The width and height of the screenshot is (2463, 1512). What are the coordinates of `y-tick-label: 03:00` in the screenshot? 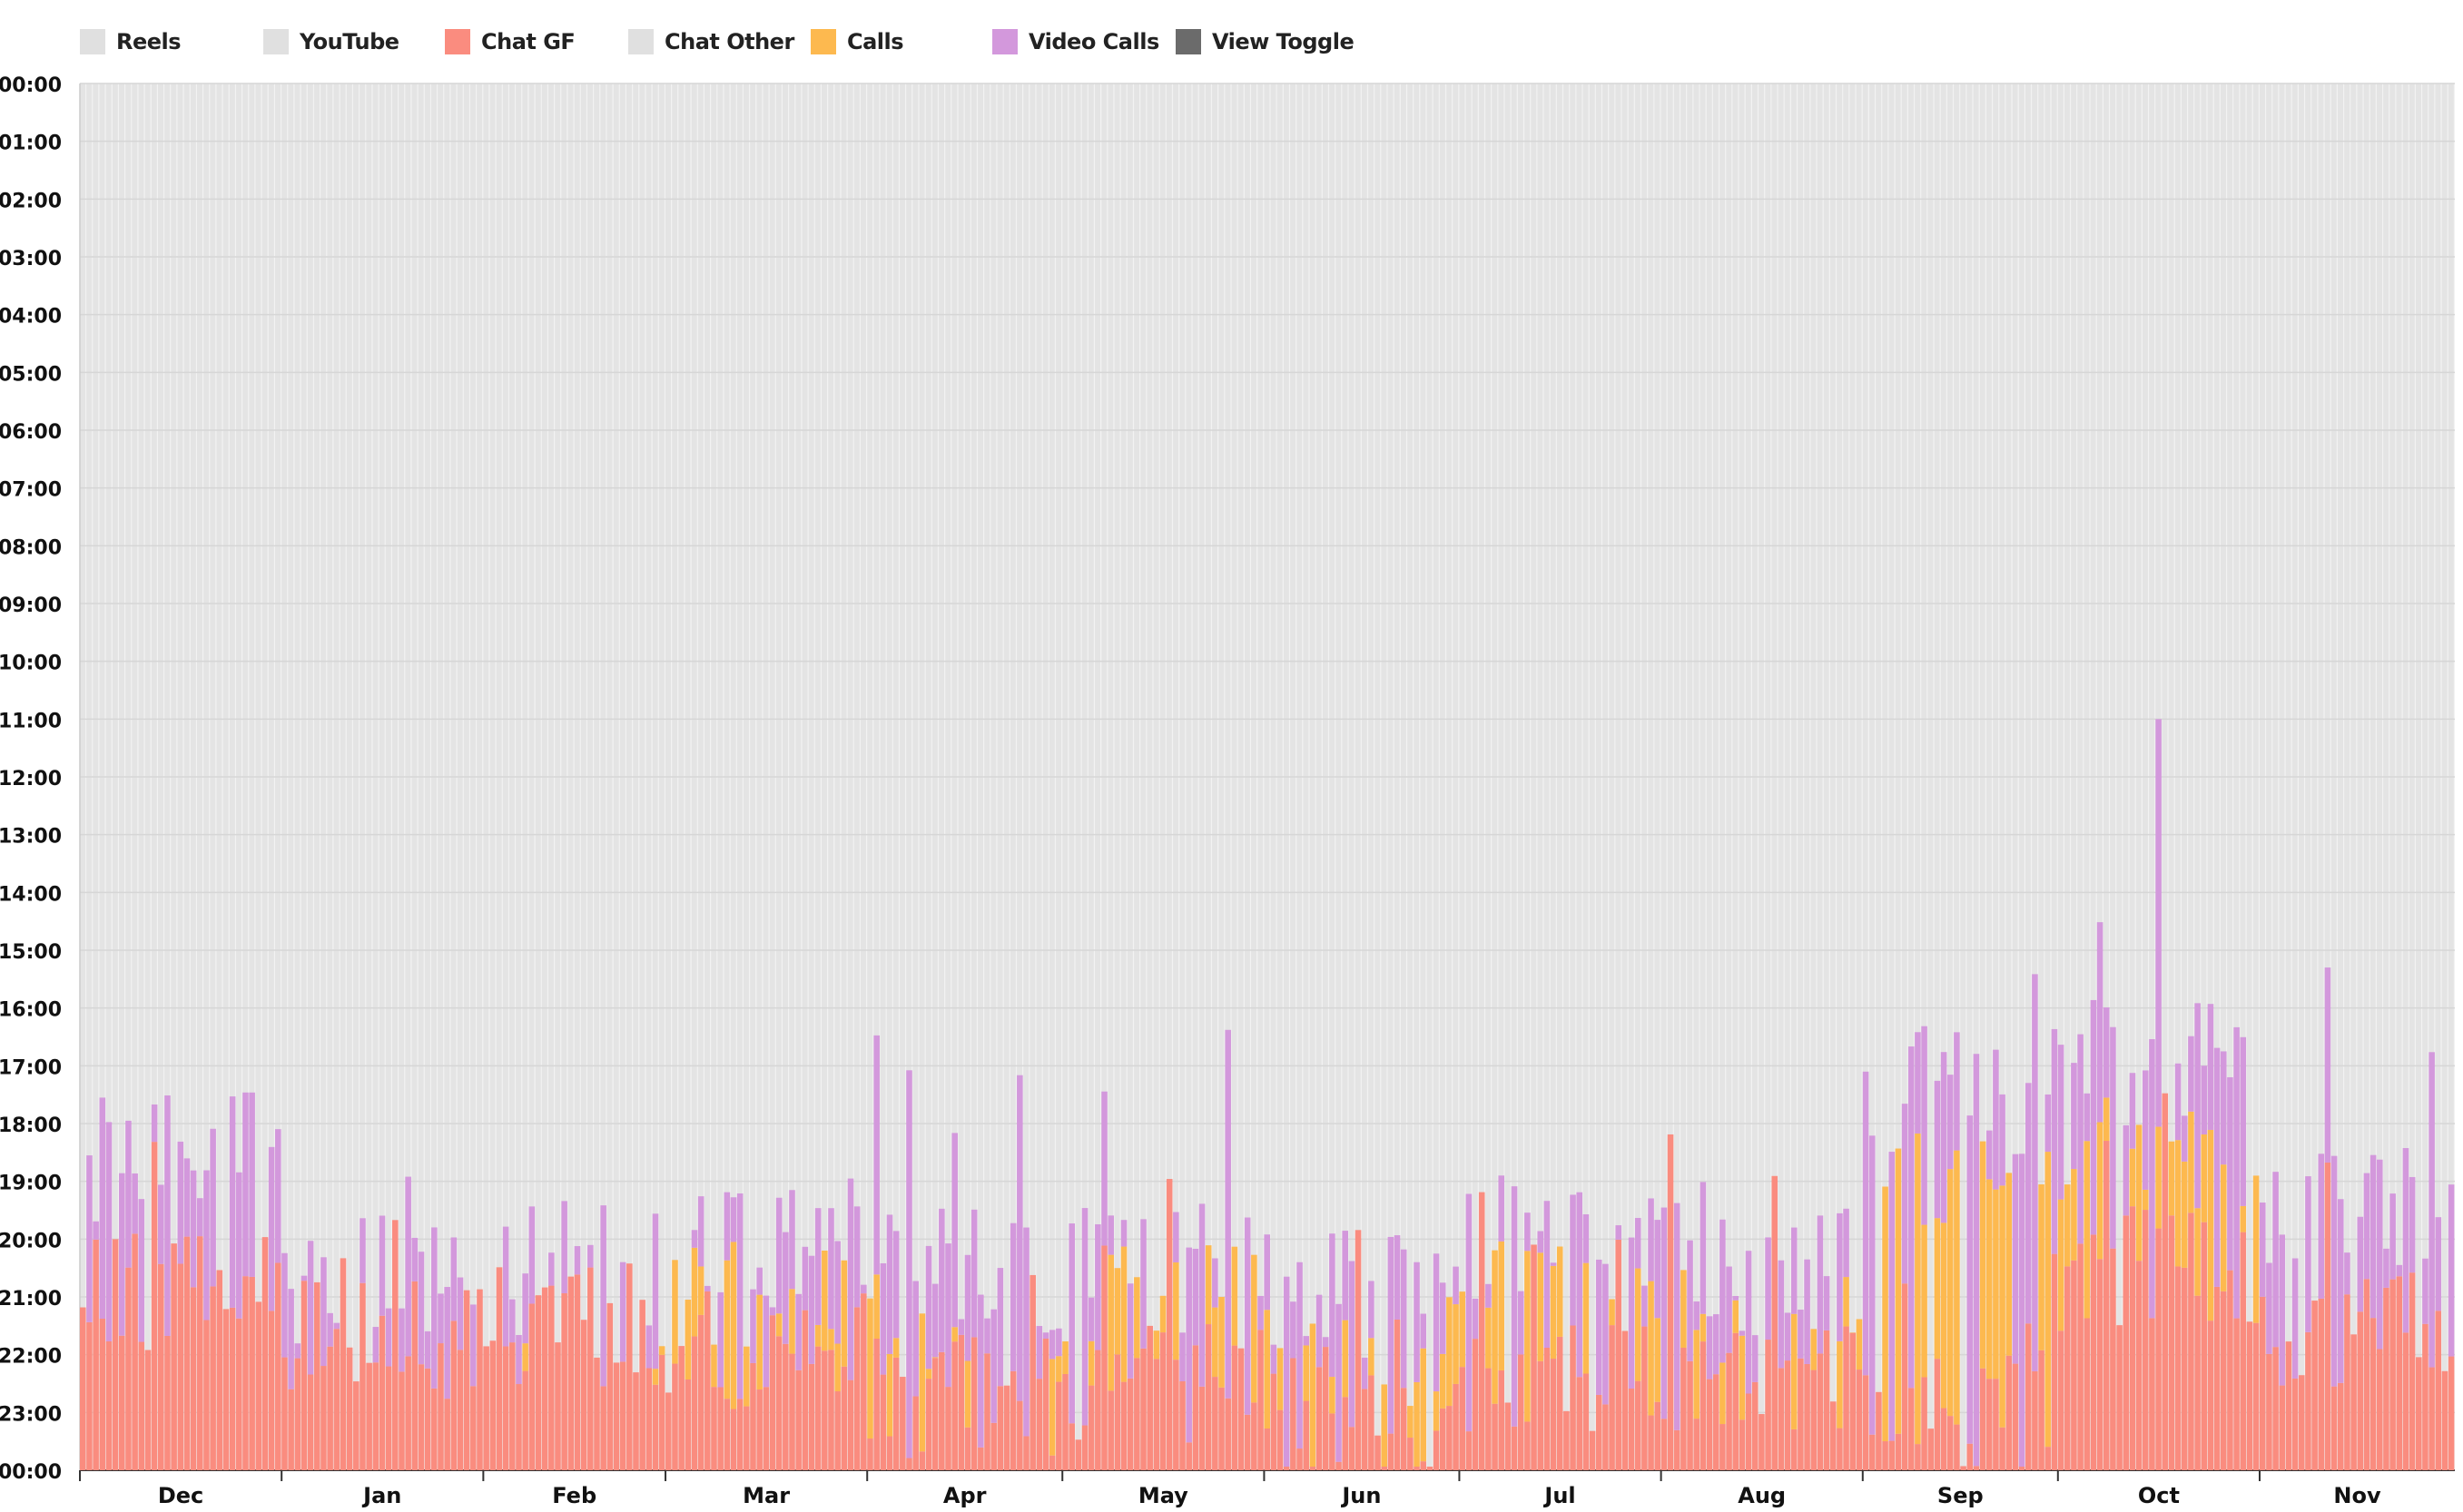 It's located at (31, 259).